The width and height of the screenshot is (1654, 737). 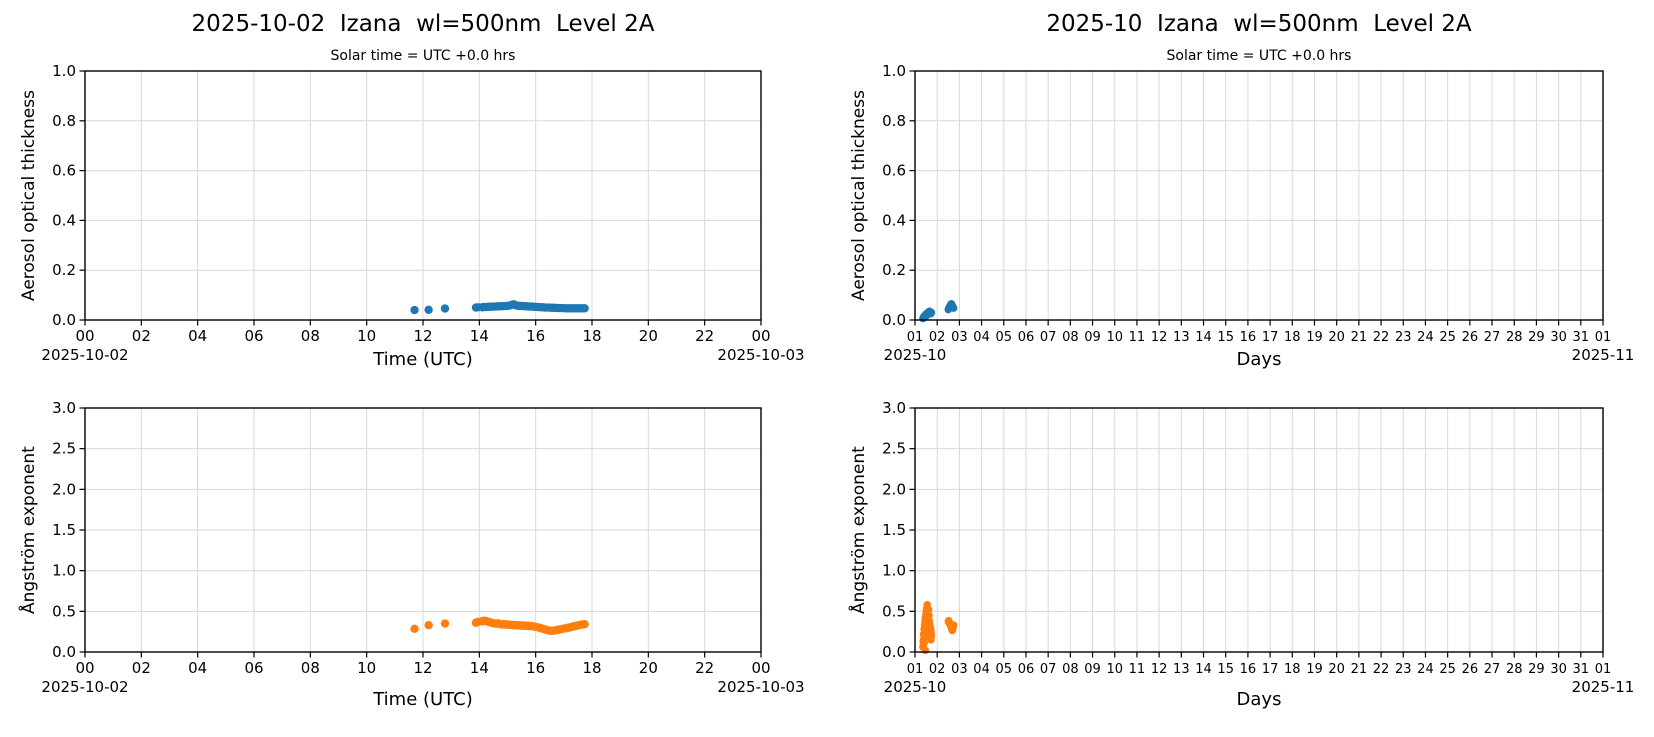 What do you see at coordinates (1492, 669) in the screenshot?
I see `x-tick-label: 27` at bounding box center [1492, 669].